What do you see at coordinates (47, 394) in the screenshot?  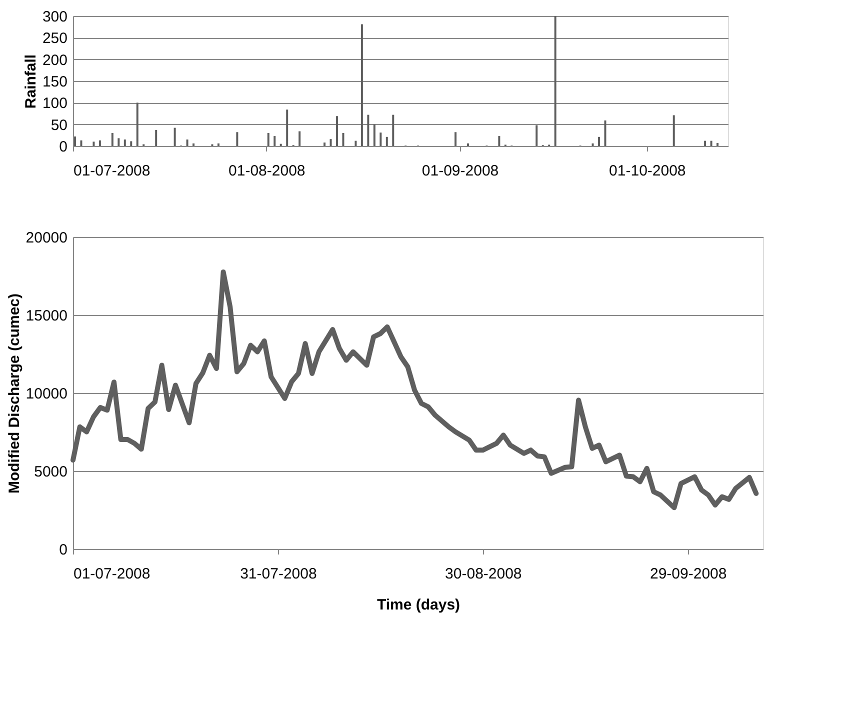 I see `y-tick-label: 10000` at bounding box center [47, 394].